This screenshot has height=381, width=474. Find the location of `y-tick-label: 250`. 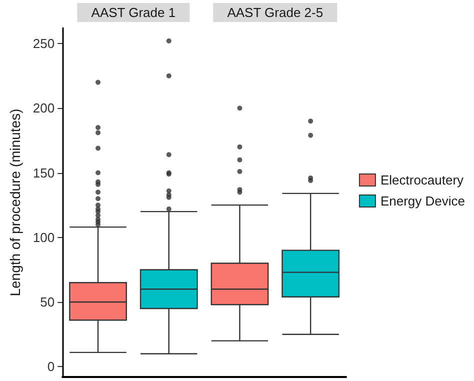

y-tick-label: 250 is located at coordinates (43, 44).